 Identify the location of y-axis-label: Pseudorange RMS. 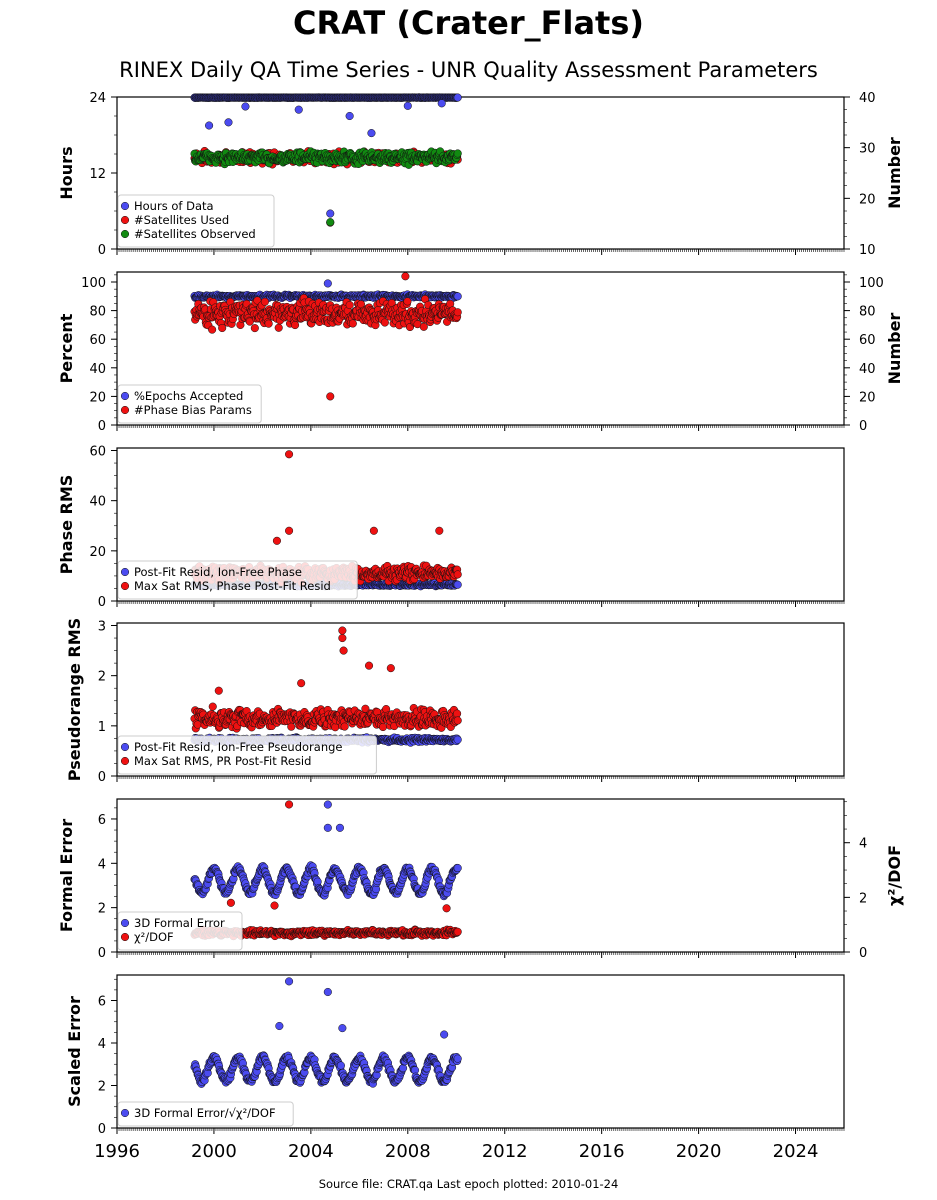
(74, 699).